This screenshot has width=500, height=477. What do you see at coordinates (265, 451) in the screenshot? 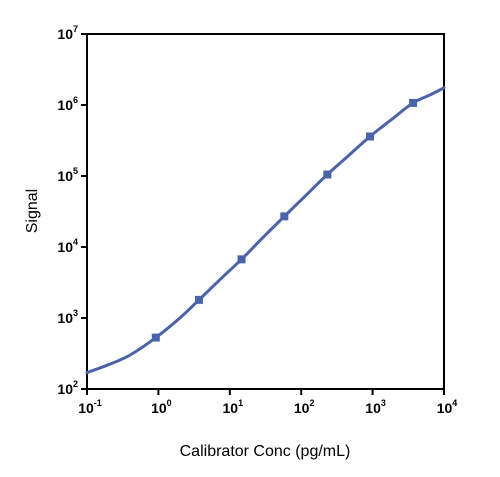
I see `x-axis-title: Calibrator Conc (pg/mL)` at bounding box center [265, 451].